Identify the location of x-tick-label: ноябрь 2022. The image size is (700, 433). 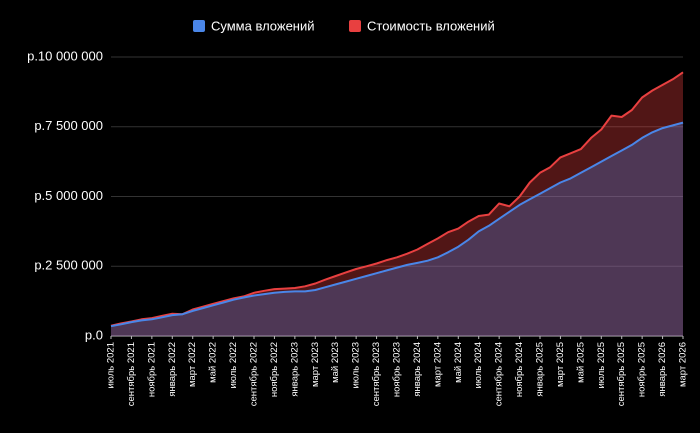
(274, 369).